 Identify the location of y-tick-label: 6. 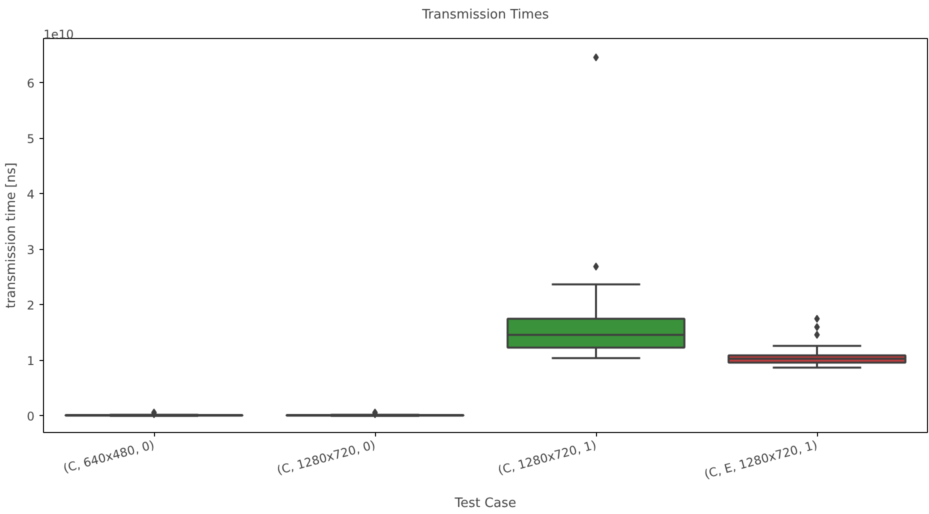
(30, 83).